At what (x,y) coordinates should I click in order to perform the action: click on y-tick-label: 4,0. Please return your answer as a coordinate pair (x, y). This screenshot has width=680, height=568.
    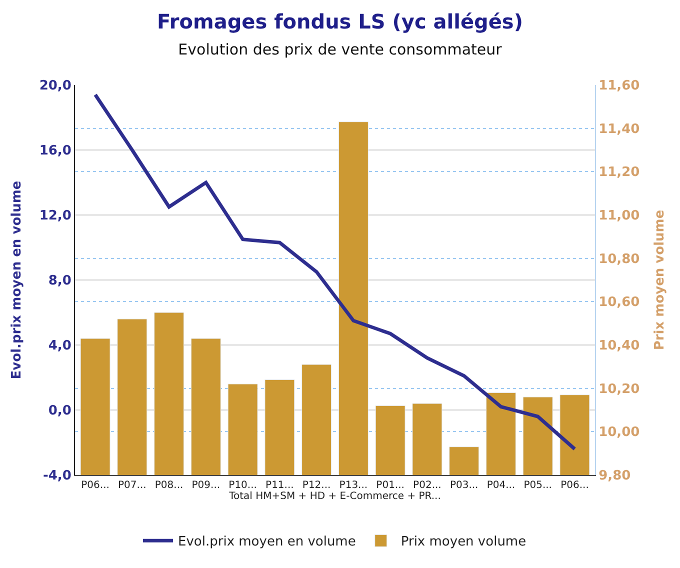
    Looking at the image, I should click on (60, 346).